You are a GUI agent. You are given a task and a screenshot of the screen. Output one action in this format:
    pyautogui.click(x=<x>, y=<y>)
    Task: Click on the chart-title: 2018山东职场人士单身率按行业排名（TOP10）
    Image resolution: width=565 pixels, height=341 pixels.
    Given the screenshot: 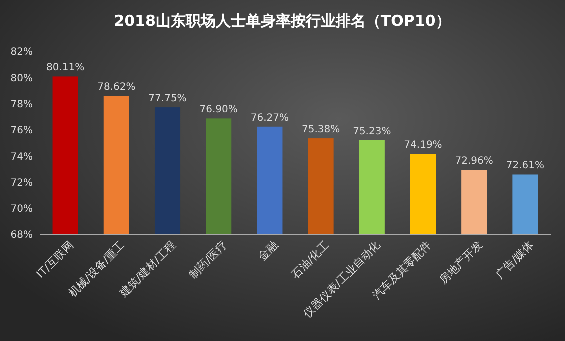 What is the action you would take?
    pyautogui.click(x=282, y=21)
    